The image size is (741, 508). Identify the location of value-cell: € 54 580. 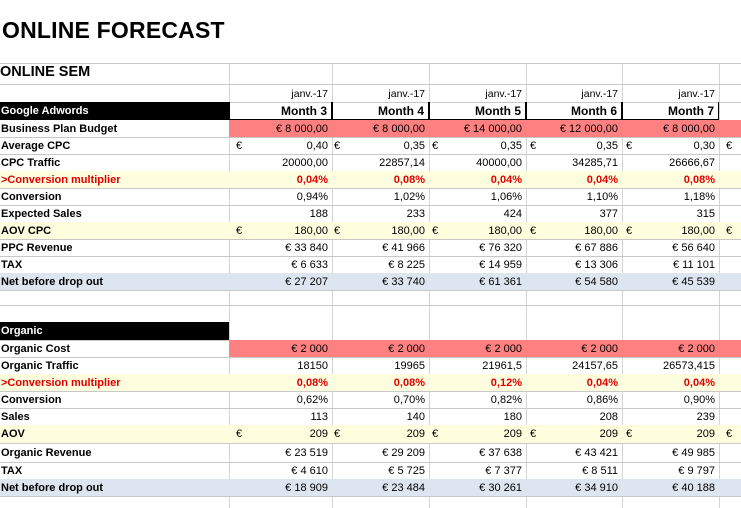
(596, 281).